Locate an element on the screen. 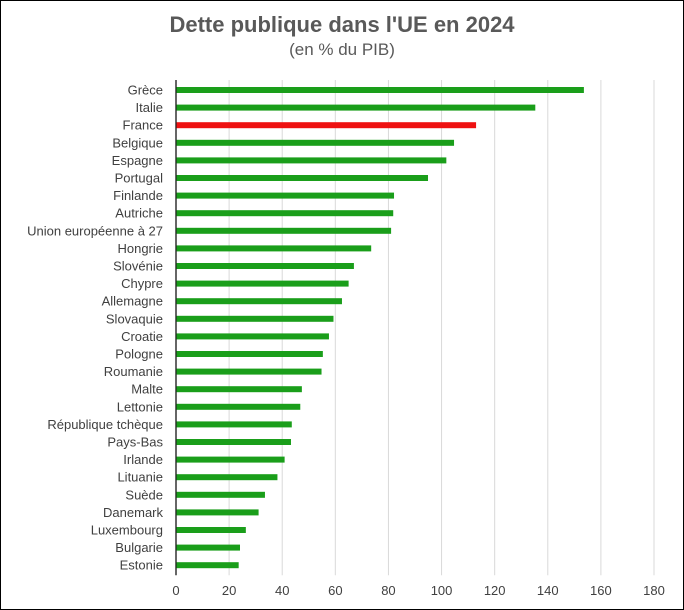 The image size is (684, 610). x-tick-label: 160 is located at coordinates (601, 590).